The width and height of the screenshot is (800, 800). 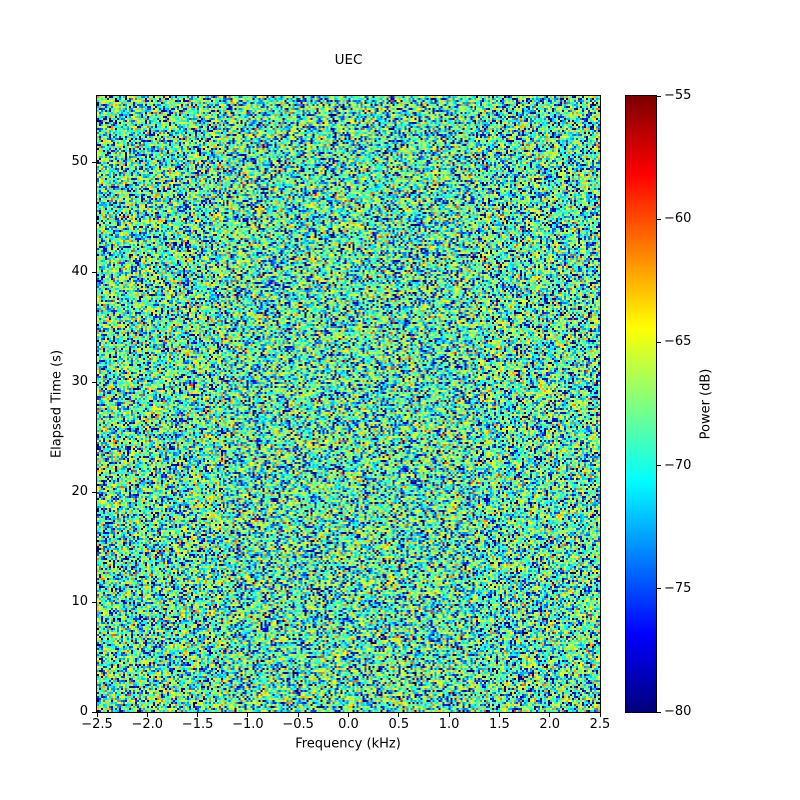 What do you see at coordinates (678, 219) in the screenshot?
I see `colorbar-tick-label: −60` at bounding box center [678, 219].